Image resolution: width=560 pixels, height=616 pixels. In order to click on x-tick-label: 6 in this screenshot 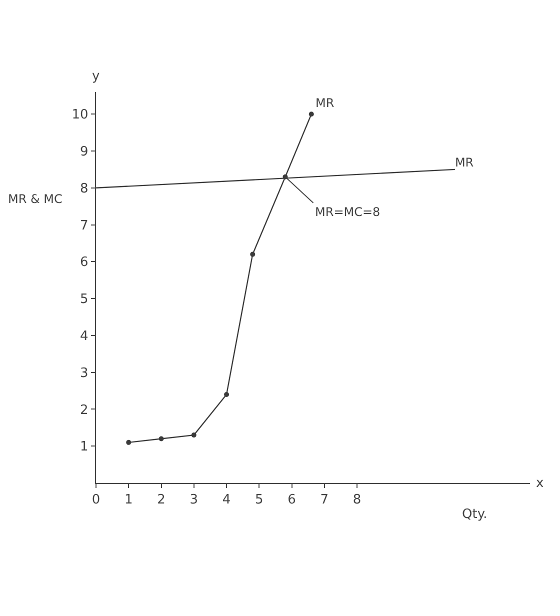, I will do `click(292, 500)`.